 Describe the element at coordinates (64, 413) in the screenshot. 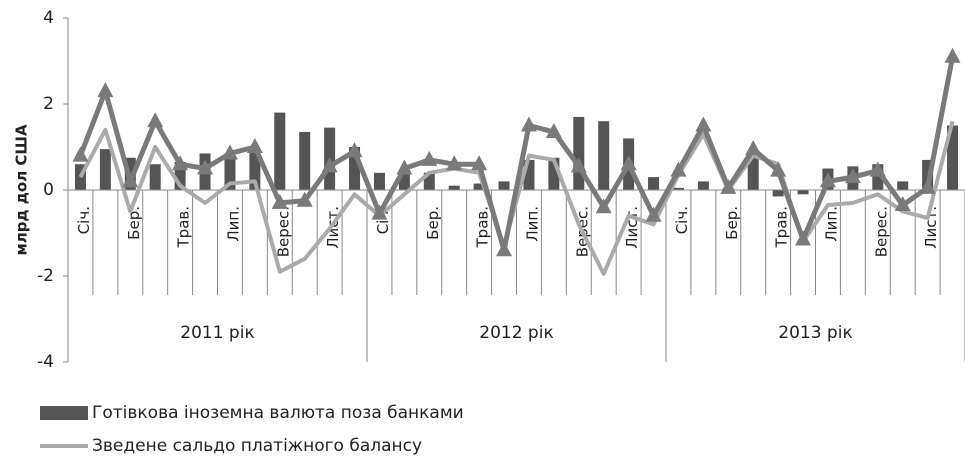

I see `legend-swatch` at that location.